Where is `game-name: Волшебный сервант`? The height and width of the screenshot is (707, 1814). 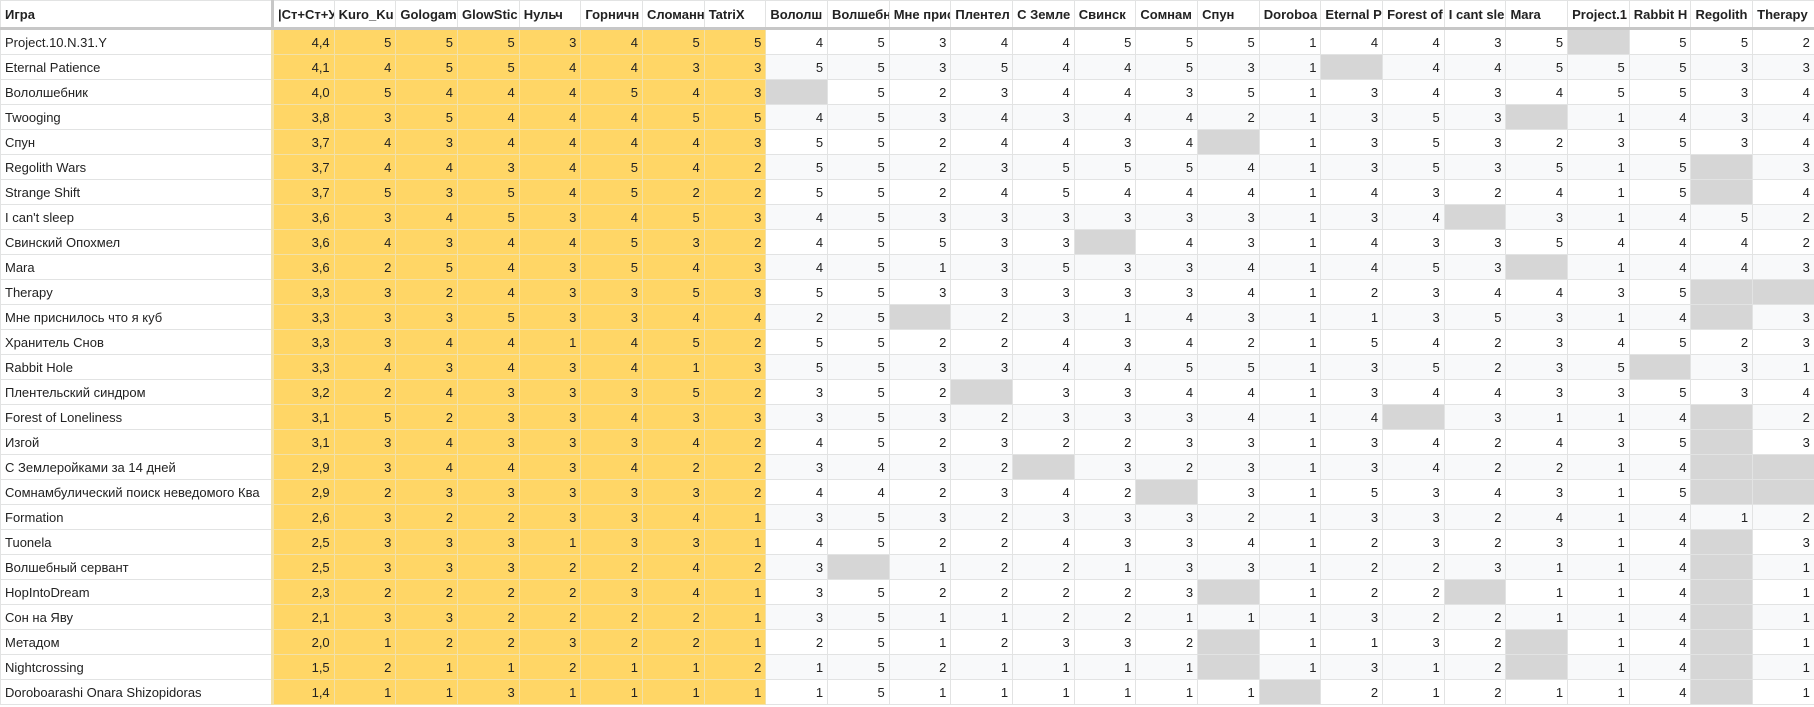 game-name: Волшебный сервант is located at coordinates (136, 567).